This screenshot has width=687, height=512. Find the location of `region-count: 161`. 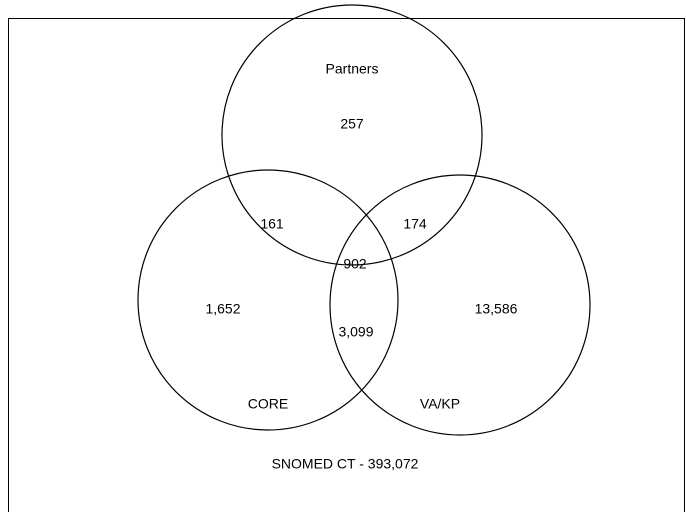

region-count: 161 is located at coordinates (272, 224).